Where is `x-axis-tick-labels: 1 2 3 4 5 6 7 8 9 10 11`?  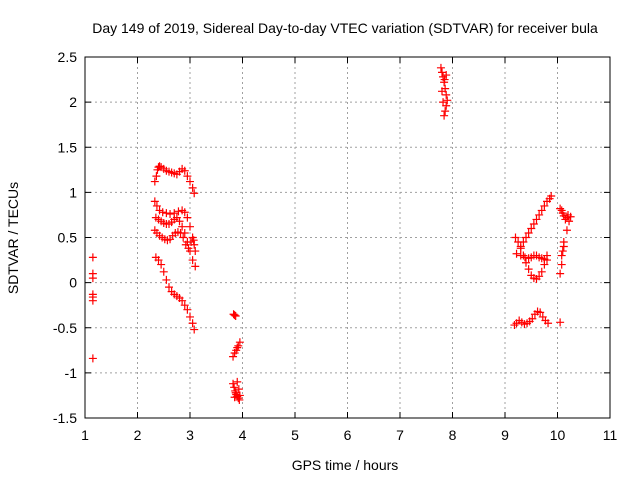
x-axis-tick-labels: 1 2 3 4 5 6 7 8 9 10 11 is located at coordinates (349, 435).